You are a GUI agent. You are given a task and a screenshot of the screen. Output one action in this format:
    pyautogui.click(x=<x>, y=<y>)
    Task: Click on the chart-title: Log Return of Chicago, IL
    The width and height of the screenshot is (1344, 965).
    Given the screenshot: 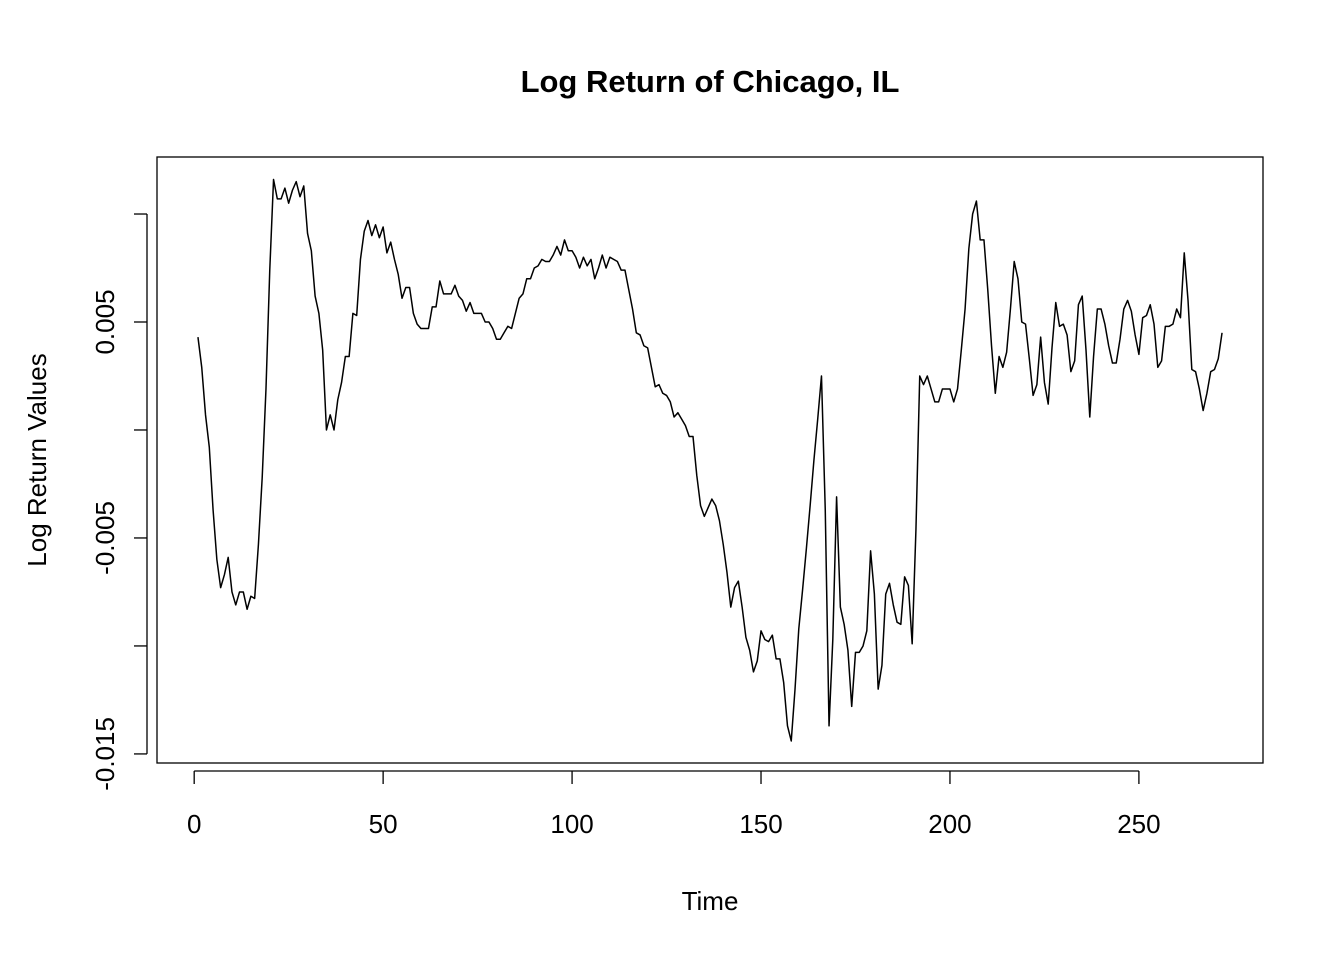 What is the action you would take?
    pyautogui.click(x=710, y=81)
    